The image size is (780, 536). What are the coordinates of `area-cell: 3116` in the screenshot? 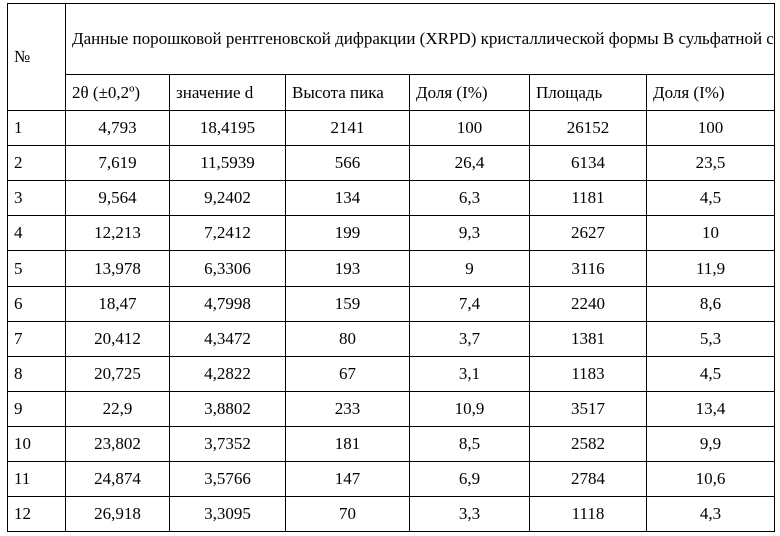 It's located at (588, 268).